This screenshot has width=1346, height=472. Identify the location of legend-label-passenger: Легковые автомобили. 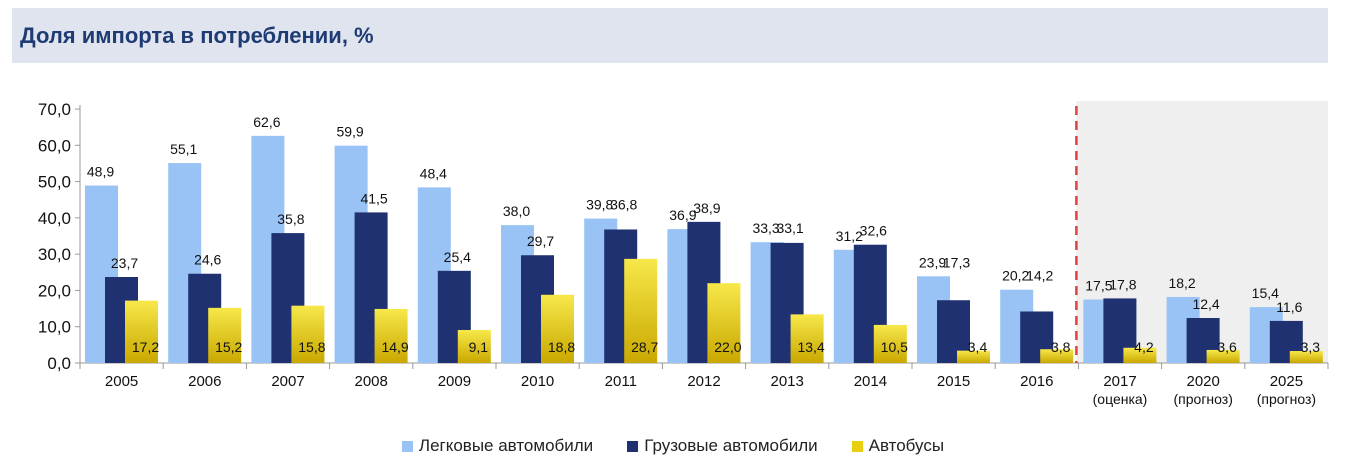
(506, 445).